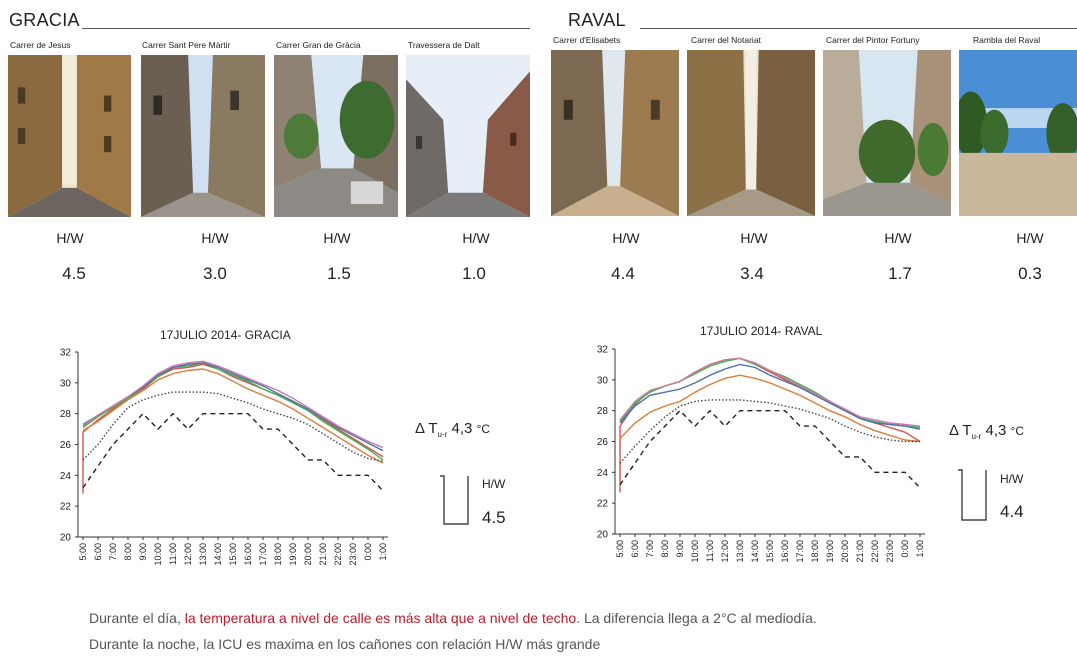 This screenshot has width=1077, height=657. I want to click on canyon-icon-raval, so click(972, 495).